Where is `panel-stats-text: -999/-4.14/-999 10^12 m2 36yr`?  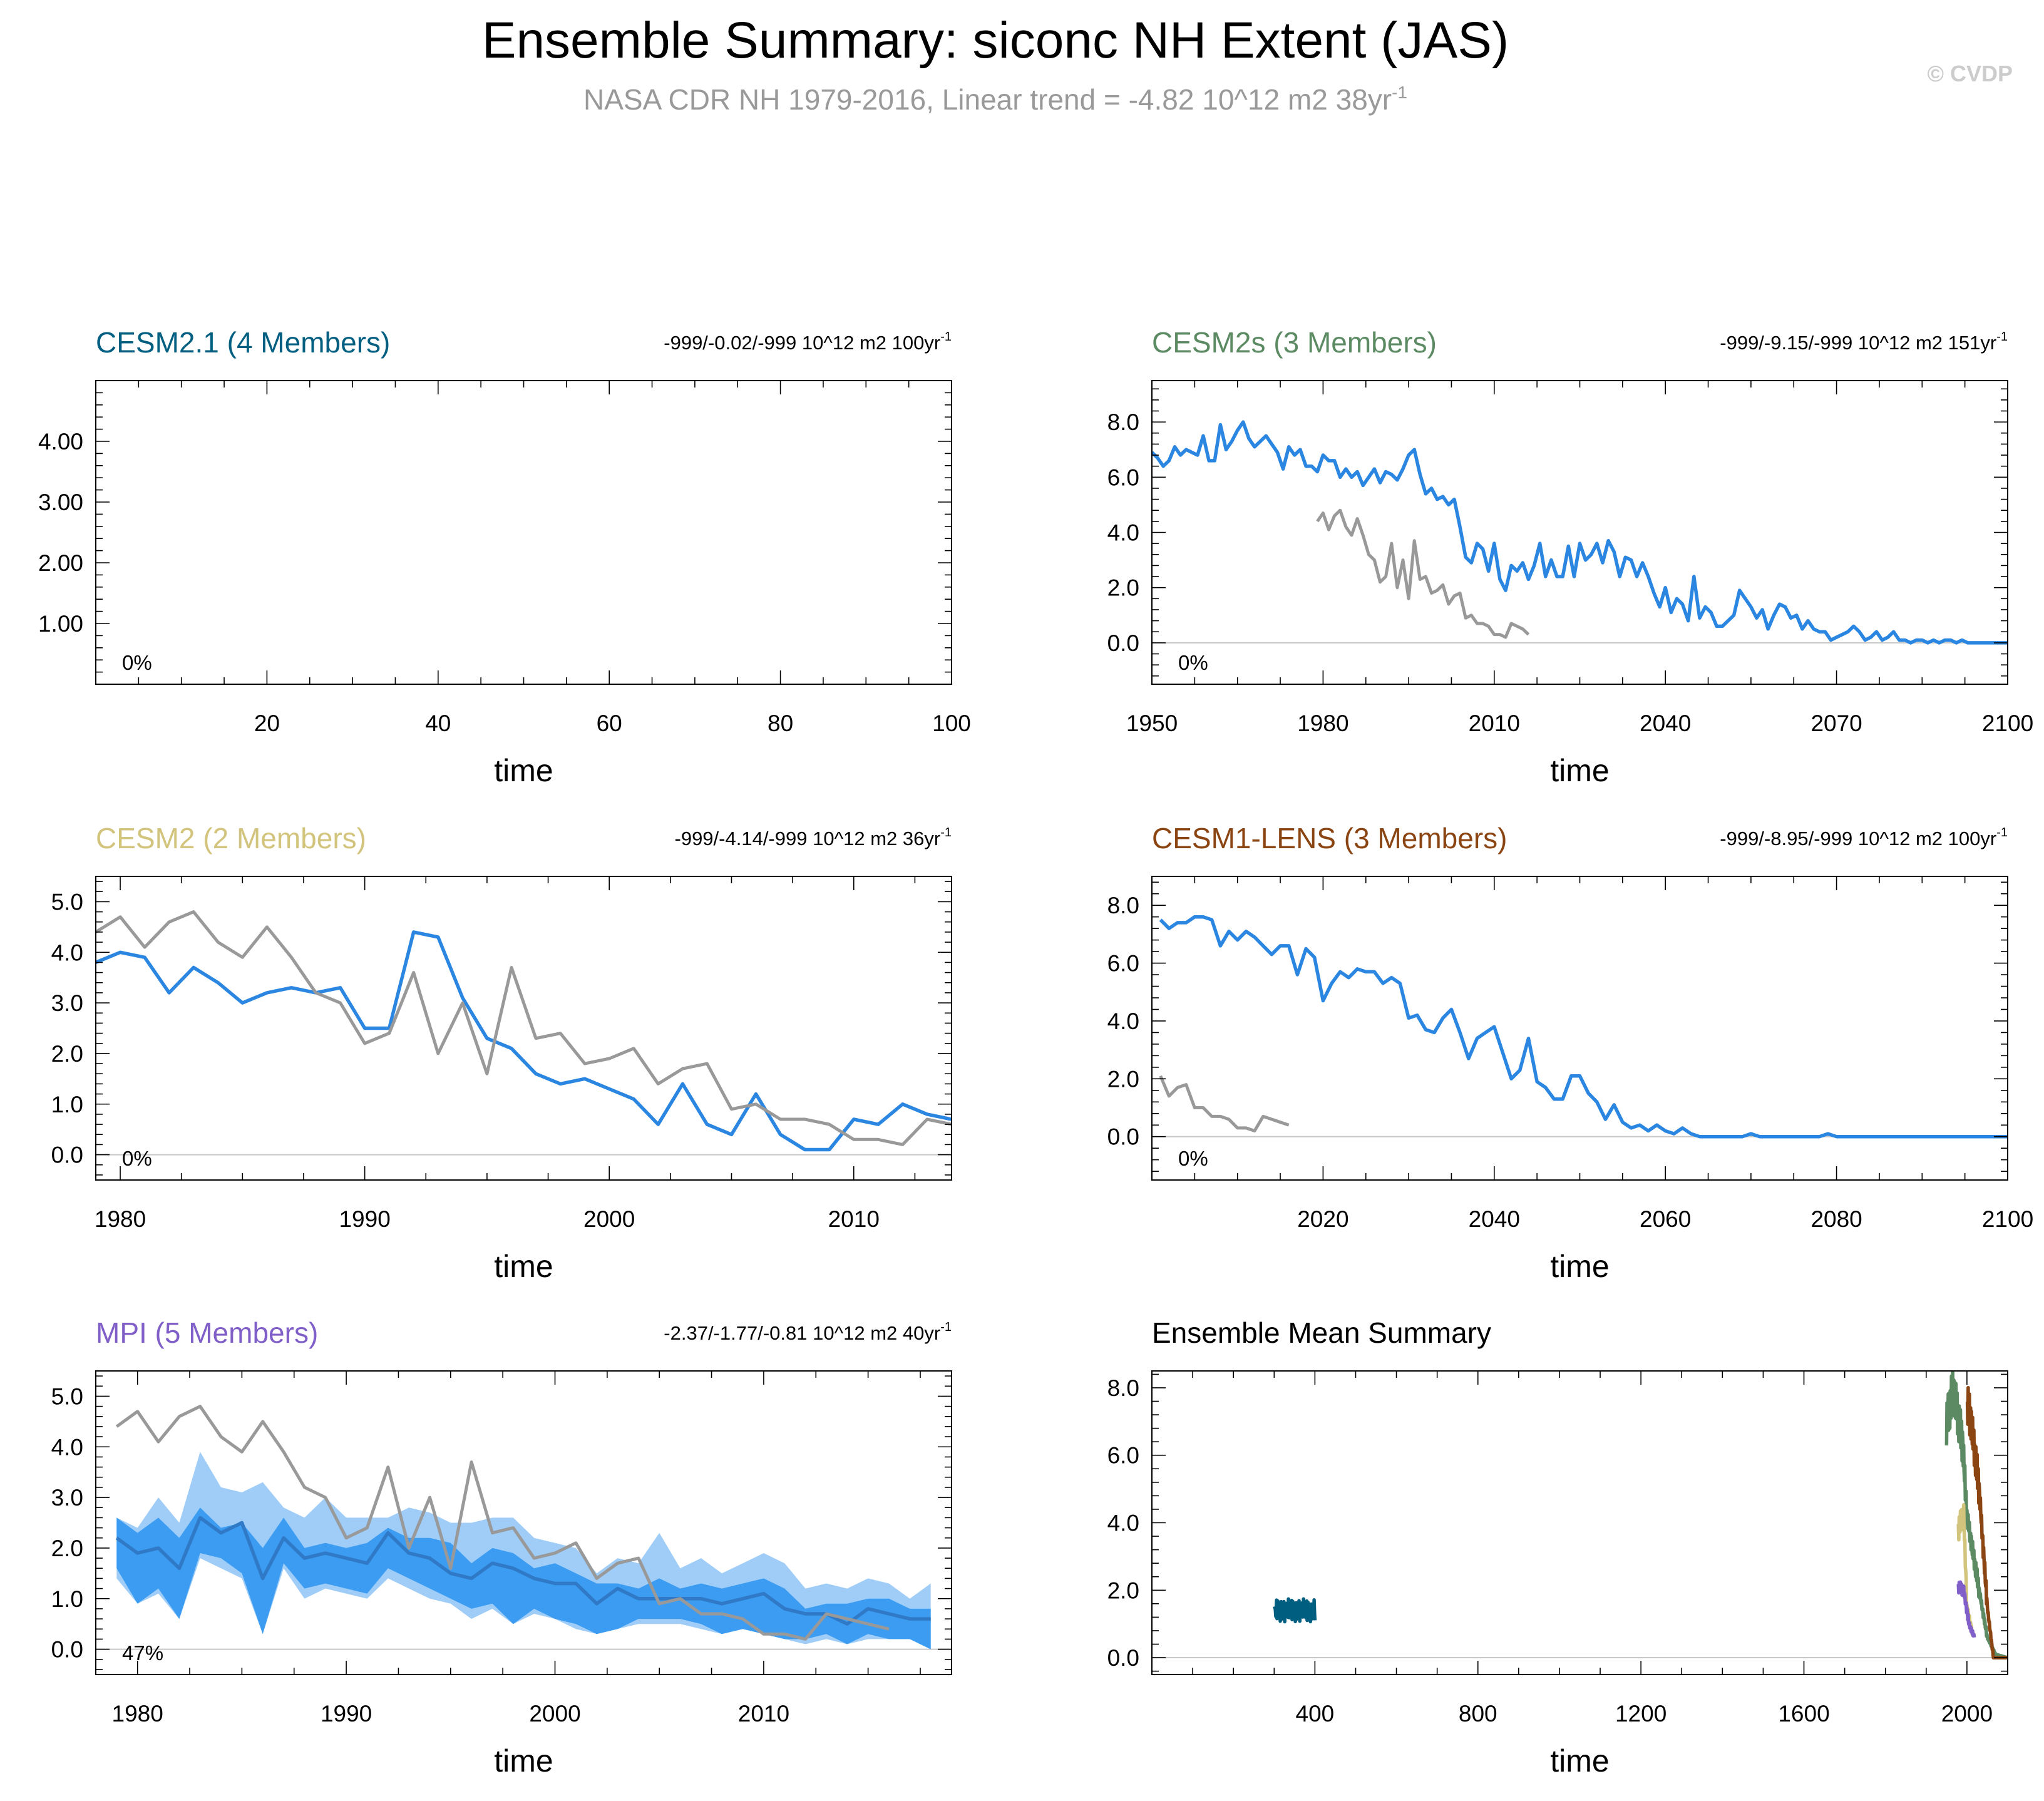 panel-stats-text: -999/-4.14/-999 10^12 m2 36yr is located at coordinates (808, 838).